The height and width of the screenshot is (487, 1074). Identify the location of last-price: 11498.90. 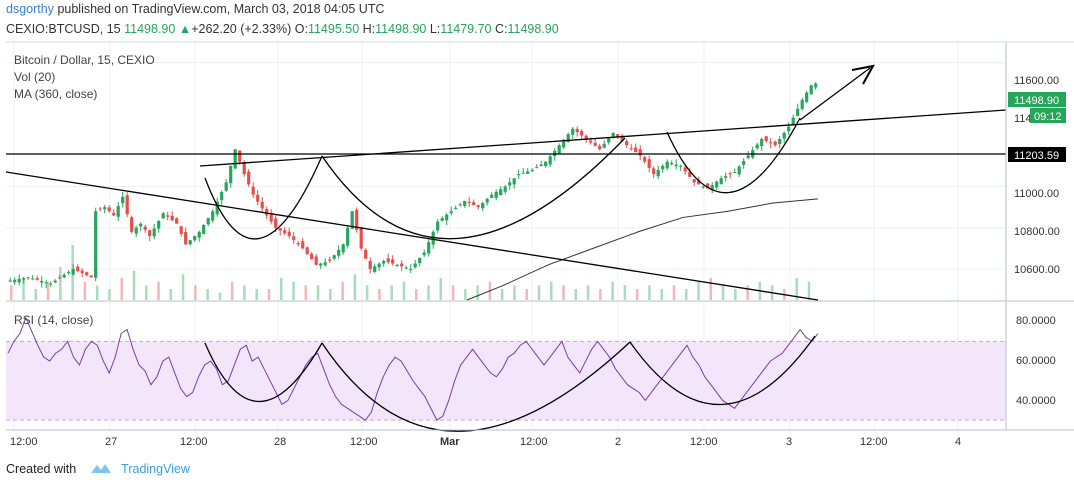
(150, 29).